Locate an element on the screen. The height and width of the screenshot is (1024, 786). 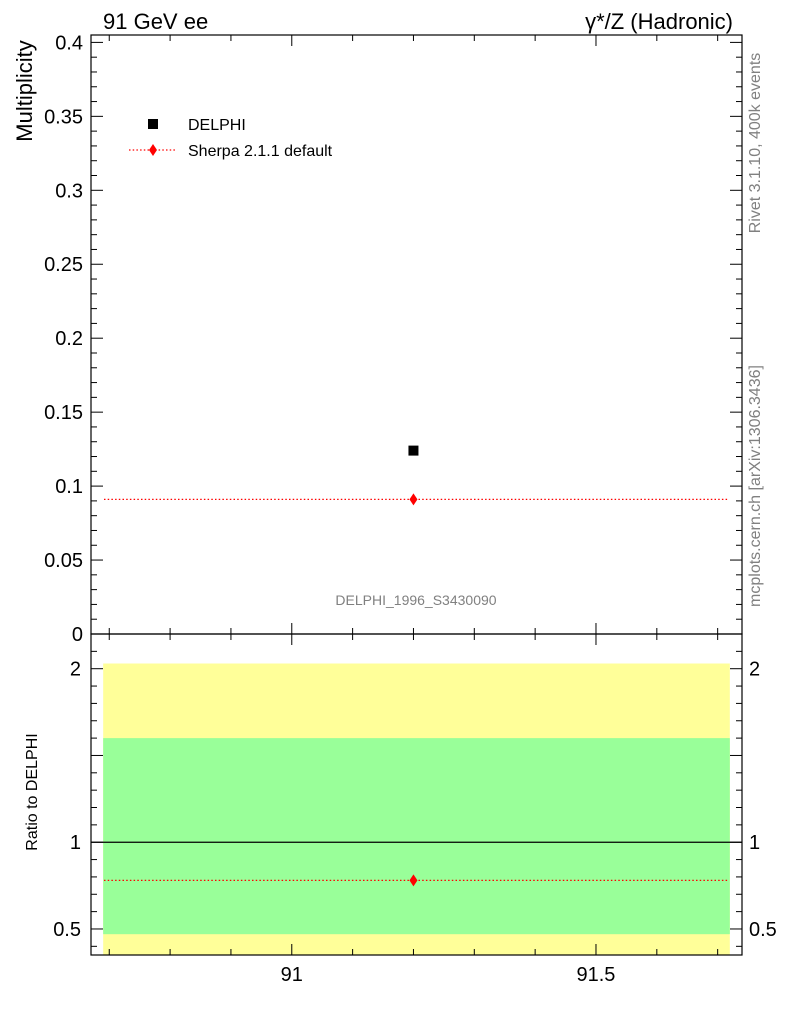
main-y-tick-label: 0.15 is located at coordinates (63, 413).